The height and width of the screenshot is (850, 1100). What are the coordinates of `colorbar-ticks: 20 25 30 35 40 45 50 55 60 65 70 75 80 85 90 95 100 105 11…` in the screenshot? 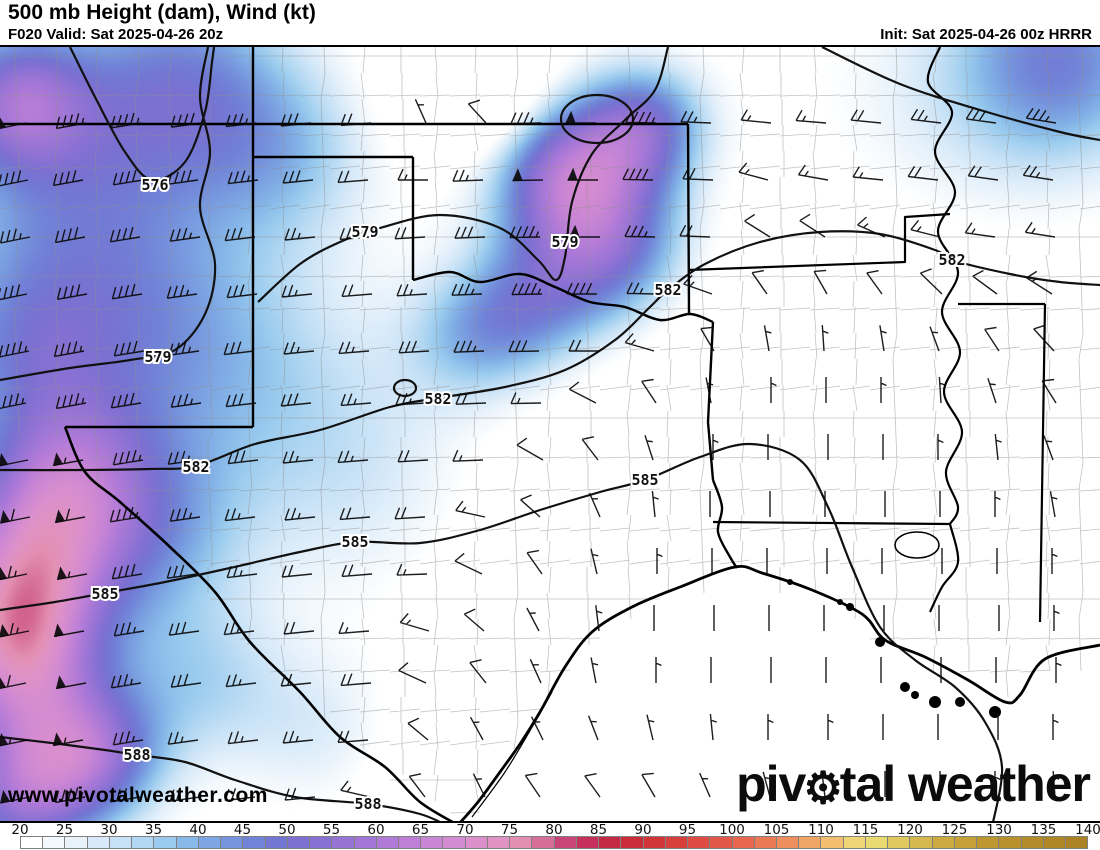 It's located at (550, 830).